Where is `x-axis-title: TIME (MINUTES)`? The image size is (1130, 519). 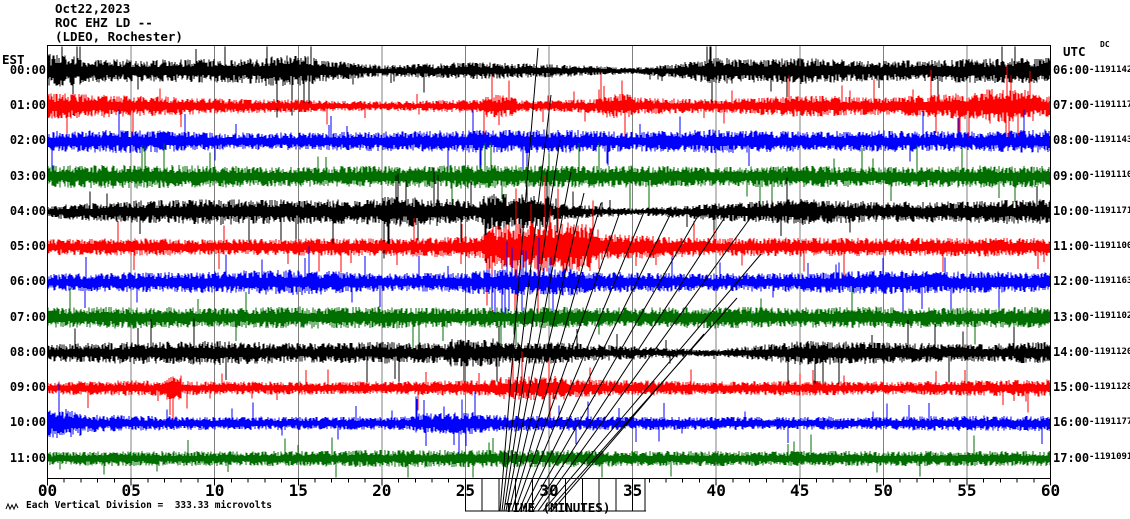
x-axis-title: TIME (MINUTES) is located at coordinates (558, 507).